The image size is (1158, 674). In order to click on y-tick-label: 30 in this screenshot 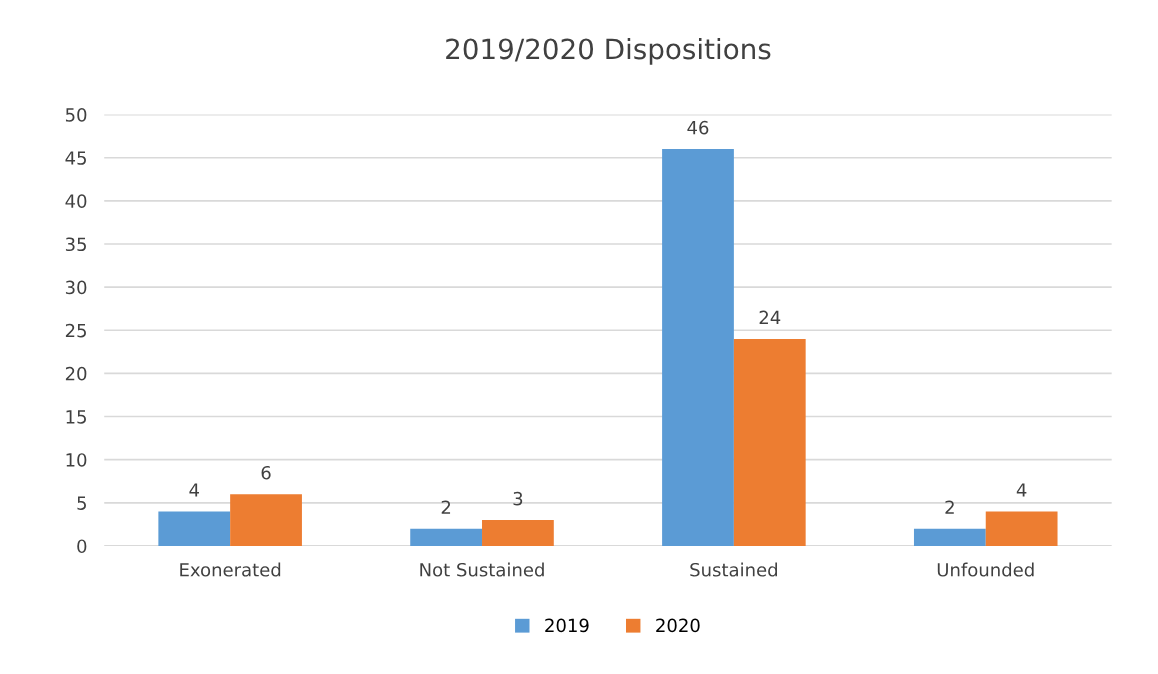, I will do `click(76, 287)`.